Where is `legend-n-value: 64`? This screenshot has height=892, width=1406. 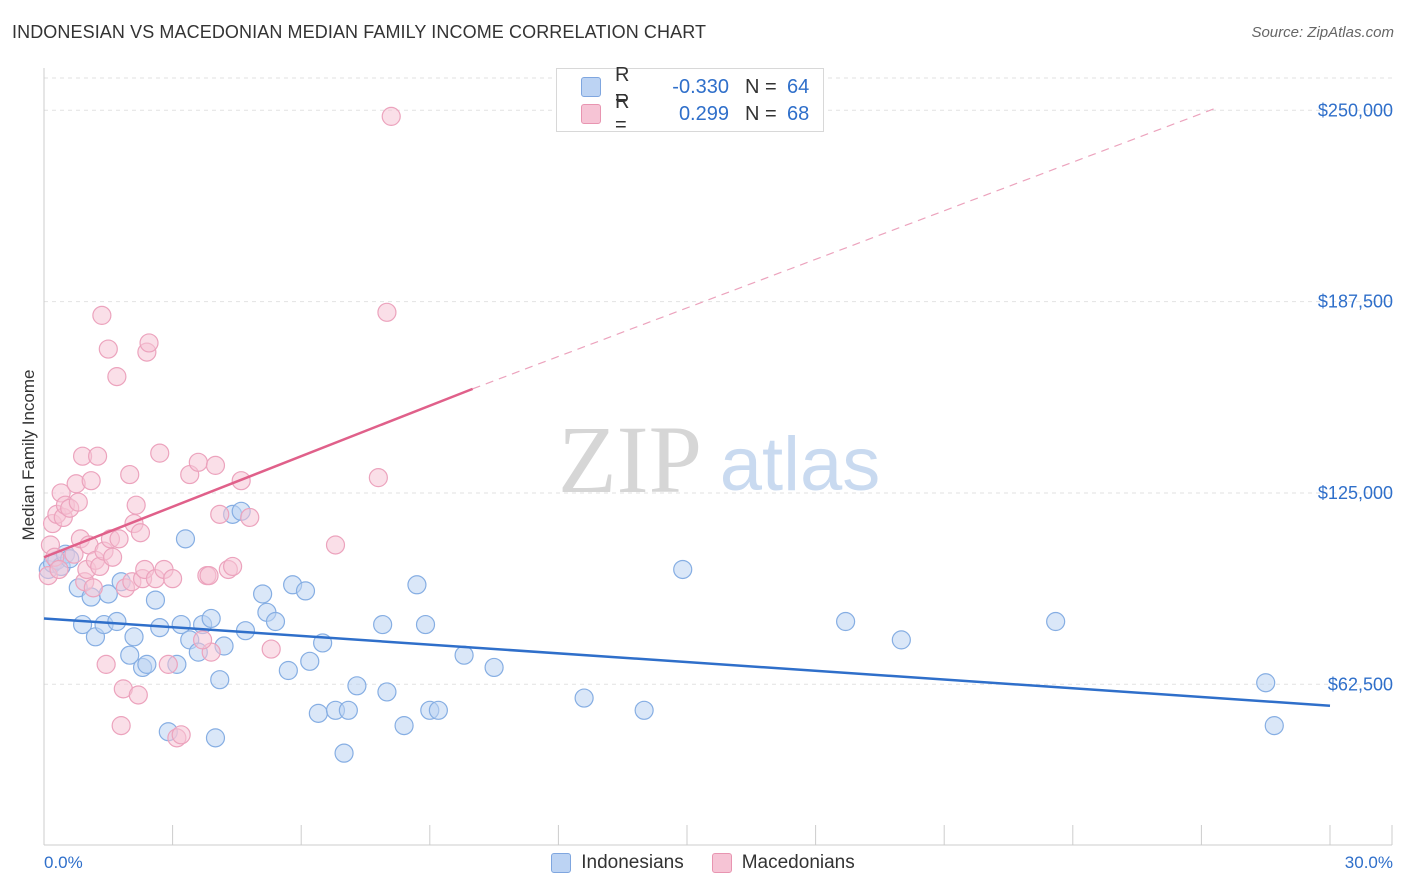
legend-n-value: 64 is located at coordinates (798, 86).